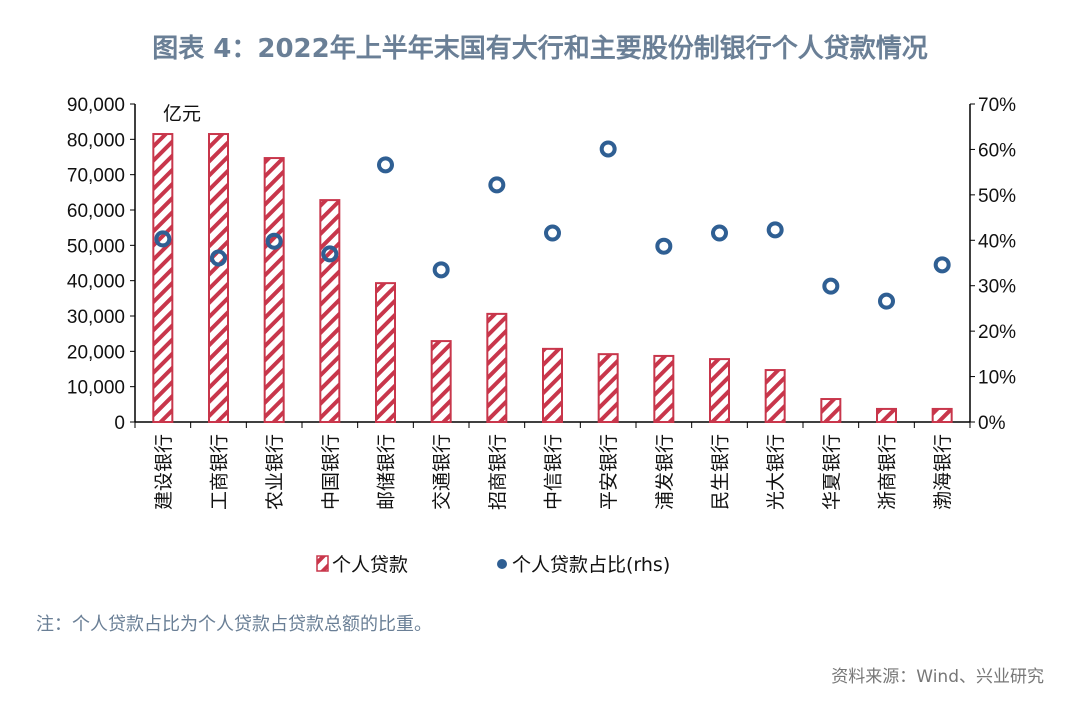 The height and width of the screenshot is (726, 1080). I want to click on category-label: 浦发银行, so click(665, 472).